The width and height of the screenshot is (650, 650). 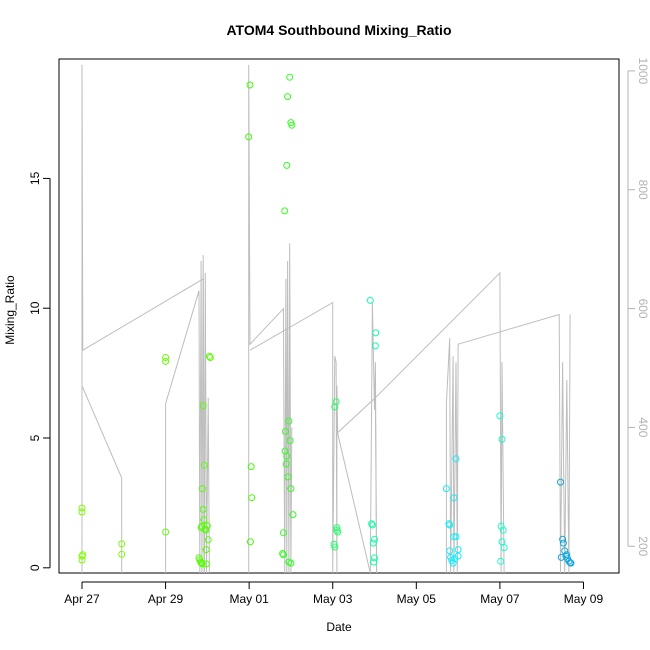 I want to click on y-axis: 0 5 10 15, so click(x=39, y=371).